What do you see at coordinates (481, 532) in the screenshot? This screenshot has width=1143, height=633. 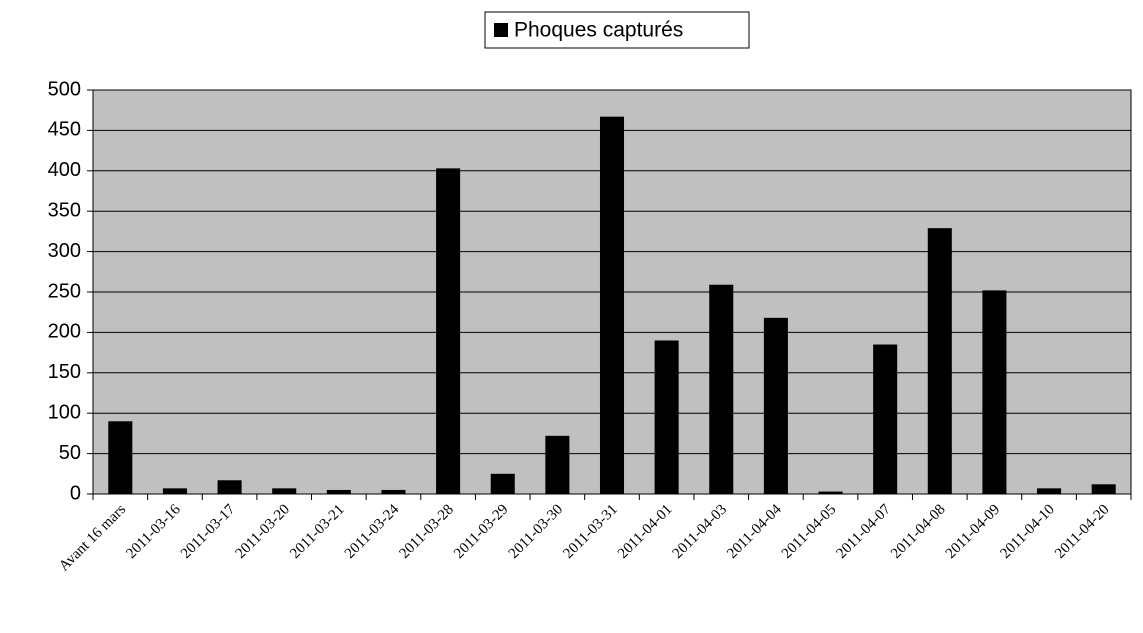 I see `x-tick-label: 2011-03-29` at bounding box center [481, 532].